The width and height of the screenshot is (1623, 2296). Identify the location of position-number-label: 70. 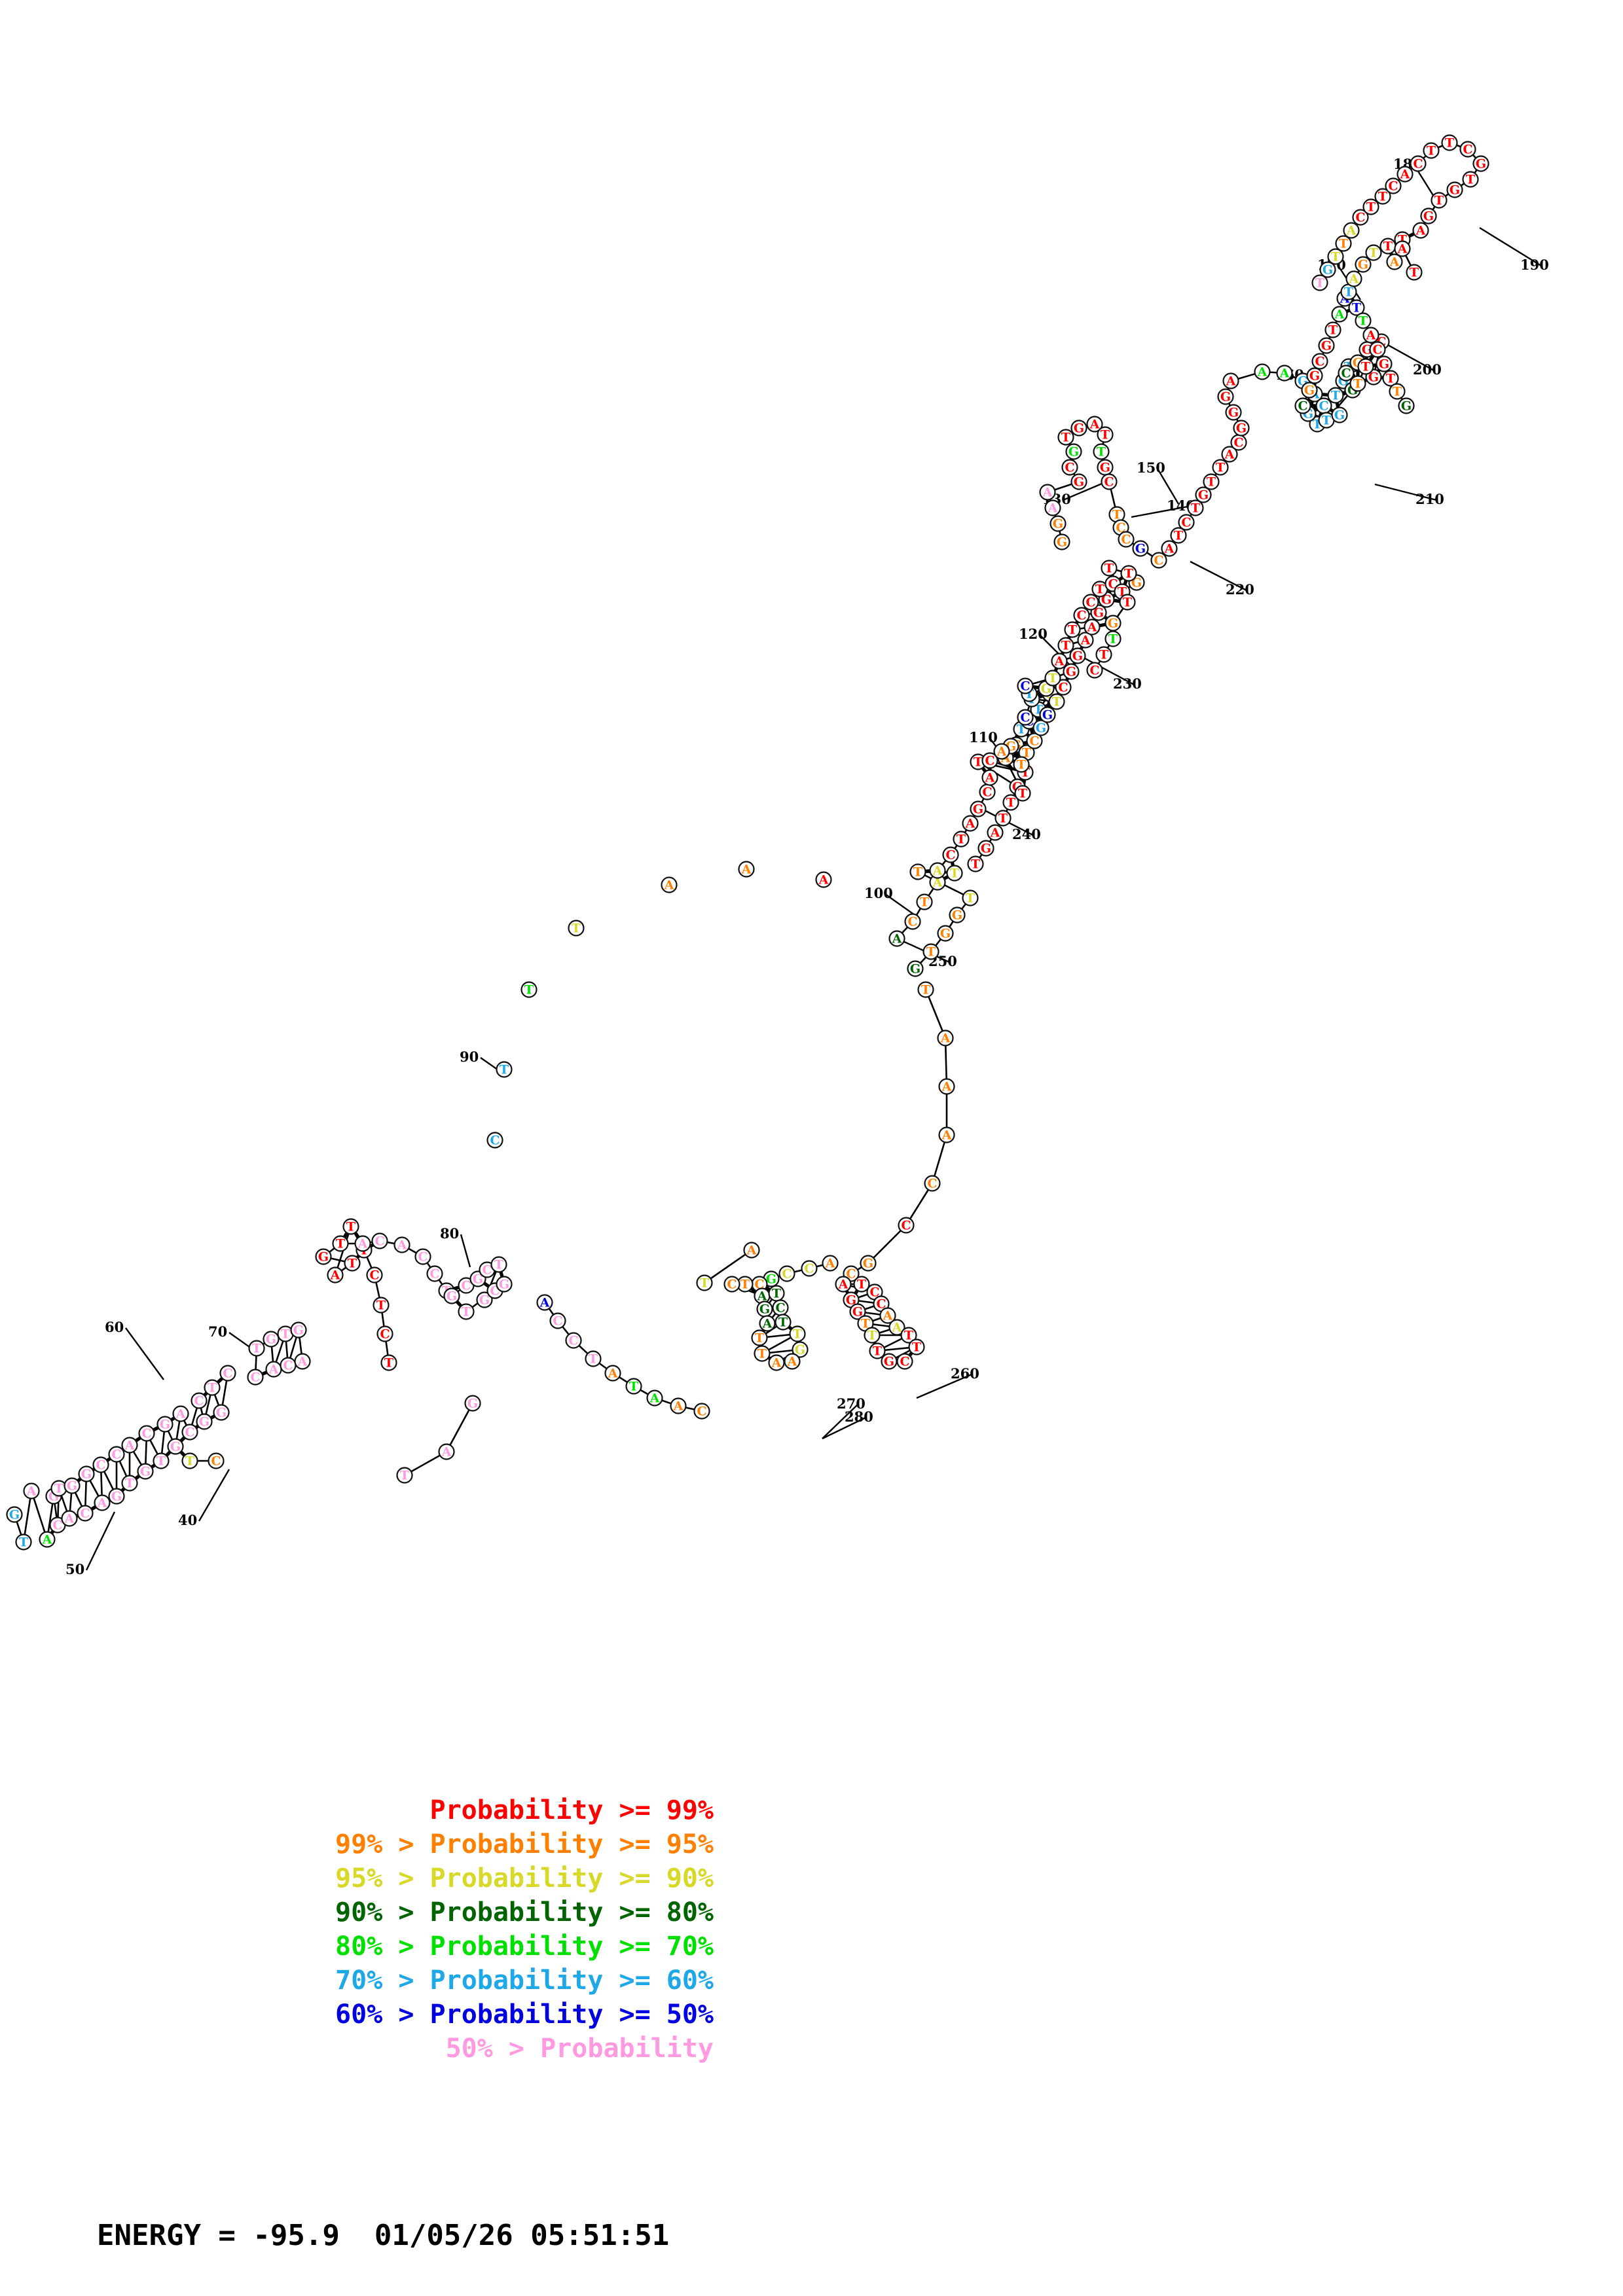
(217, 1331).